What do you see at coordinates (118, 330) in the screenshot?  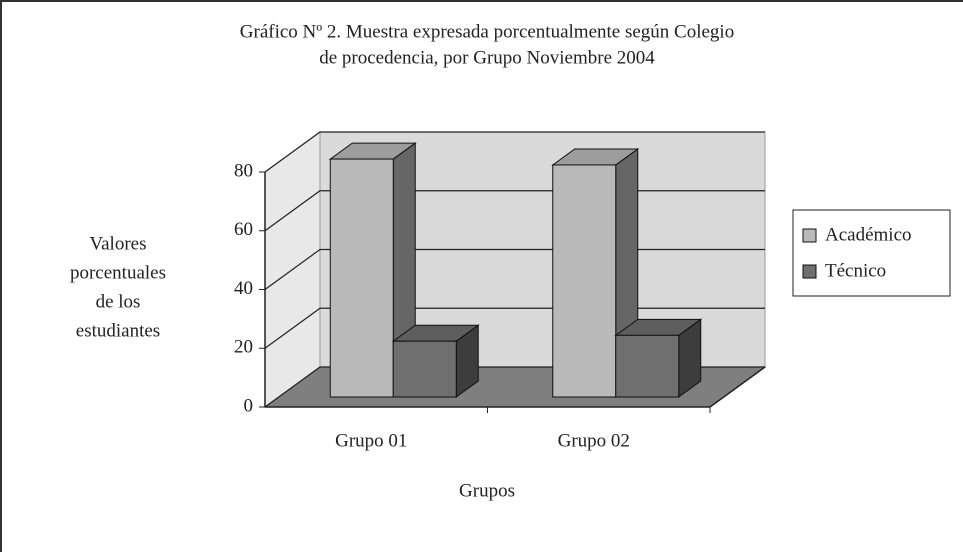 I see `y-axis-label: estudiantes` at bounding box center [118, 330].